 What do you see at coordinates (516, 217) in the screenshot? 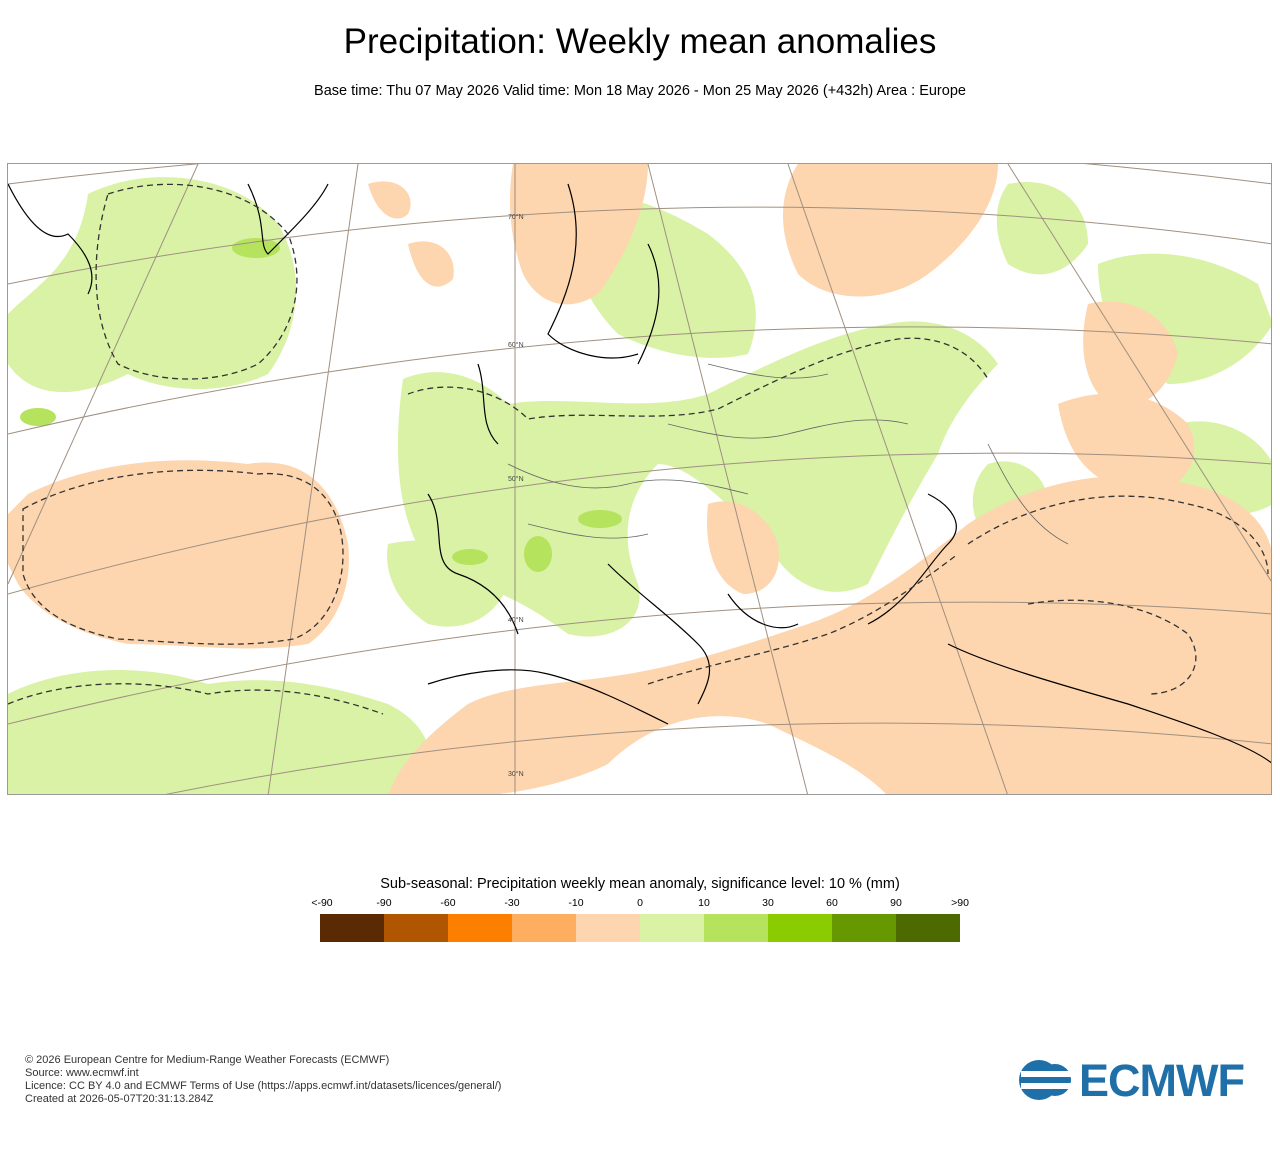
I see `lat-label-70n: 70°N` at bounding box center [516, 217].